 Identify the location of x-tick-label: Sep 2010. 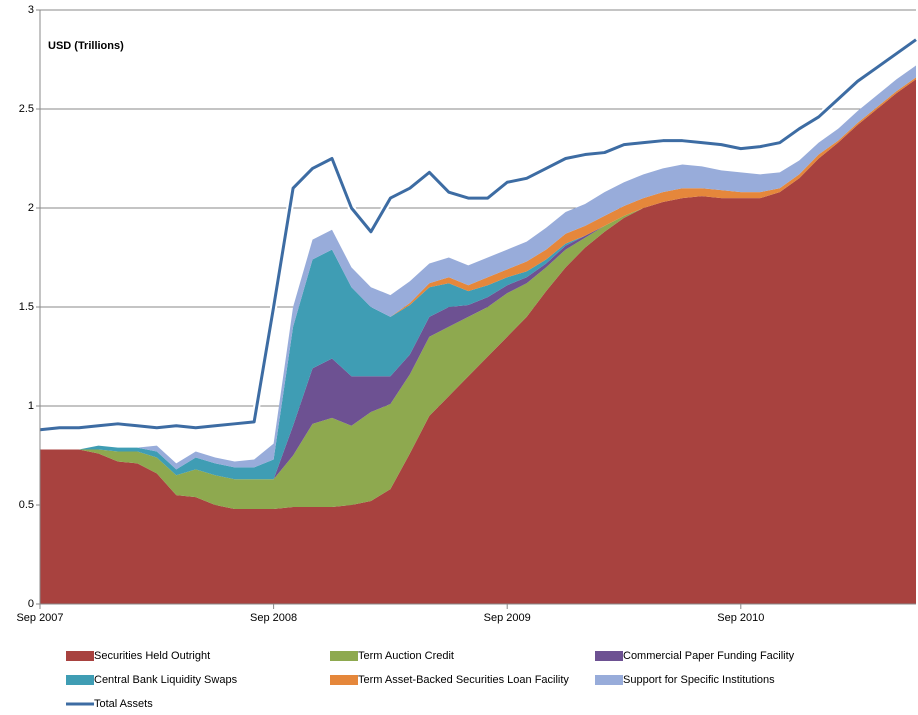
(740, 618).